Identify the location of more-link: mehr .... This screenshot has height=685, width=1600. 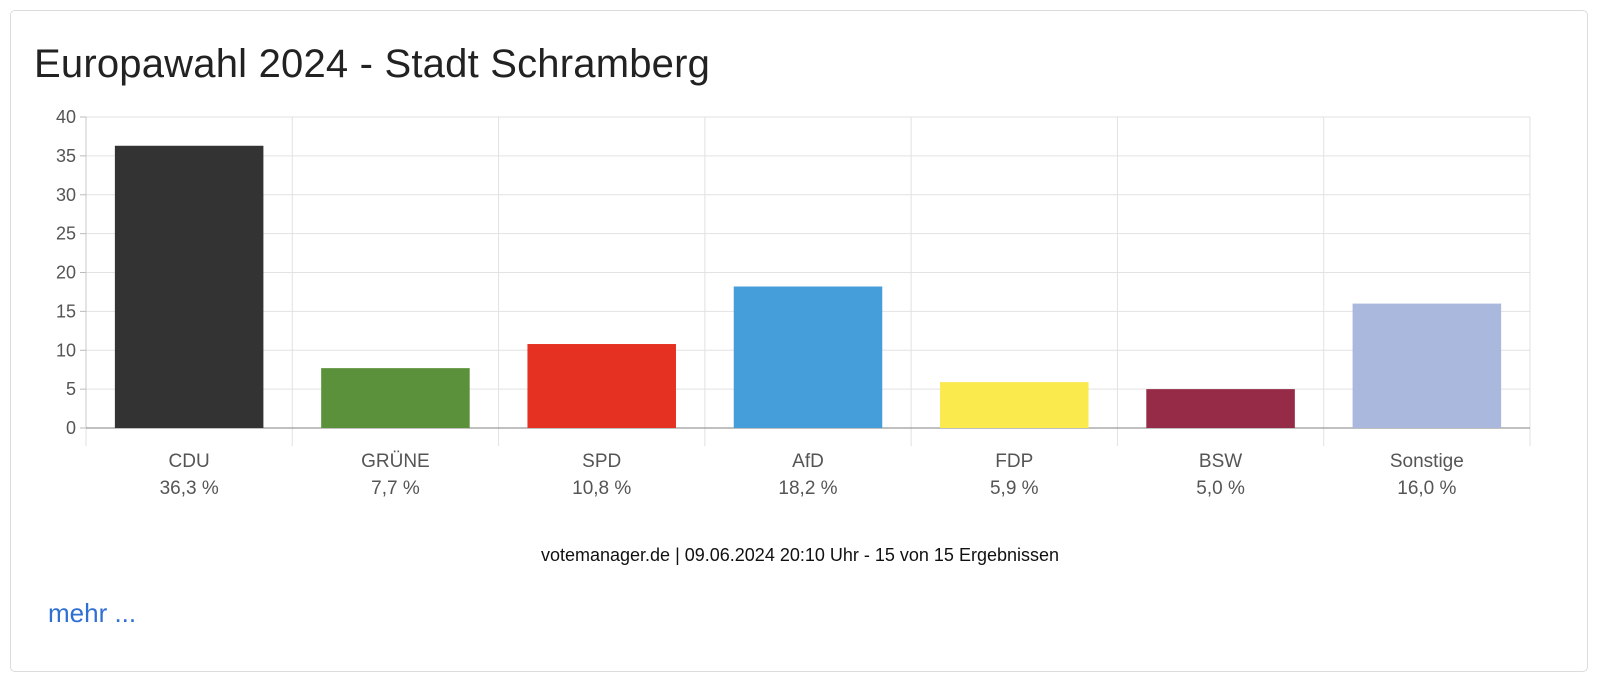
(92, 613).